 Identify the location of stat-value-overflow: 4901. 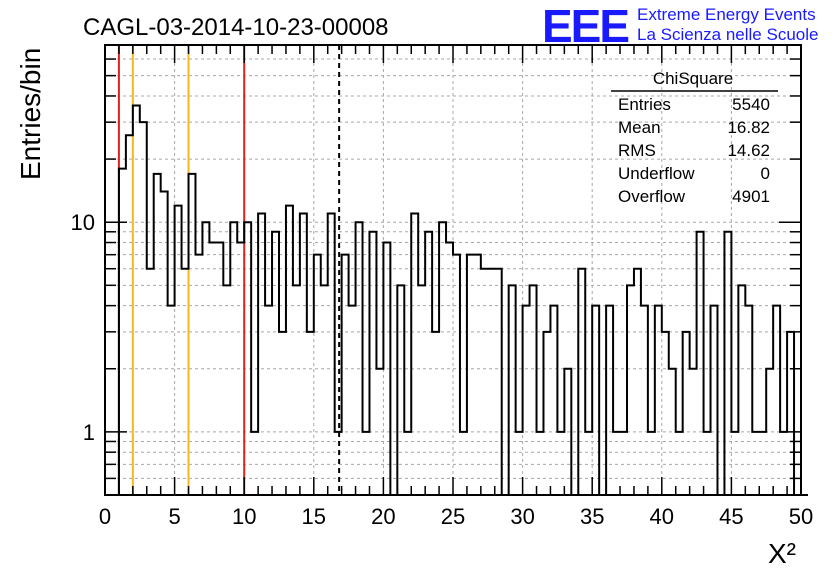
(751, 196).